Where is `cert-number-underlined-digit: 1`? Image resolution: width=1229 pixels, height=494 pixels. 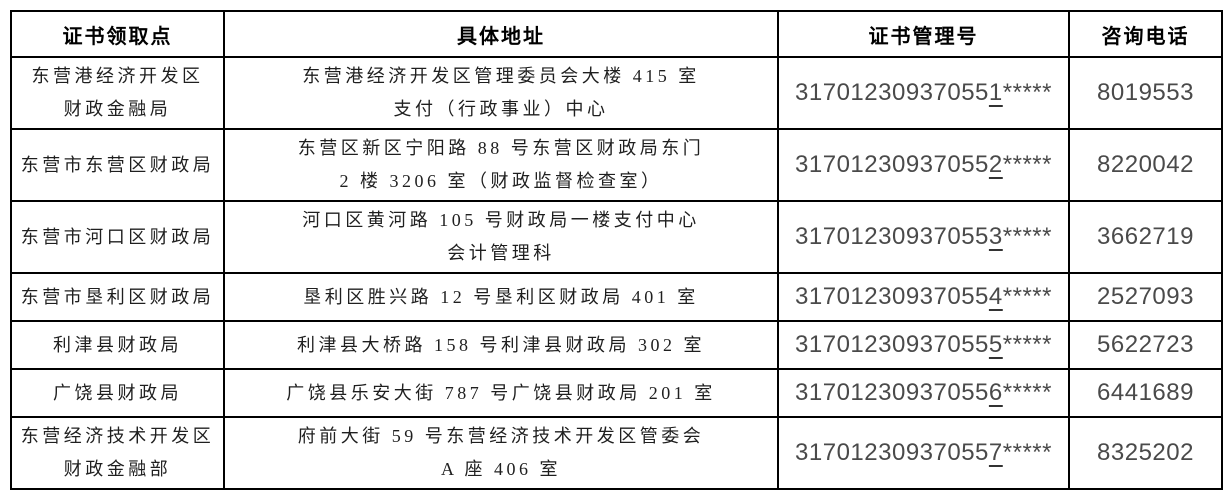
cert-number-underlined-digit: 1 is located at coordinates (995, 92).